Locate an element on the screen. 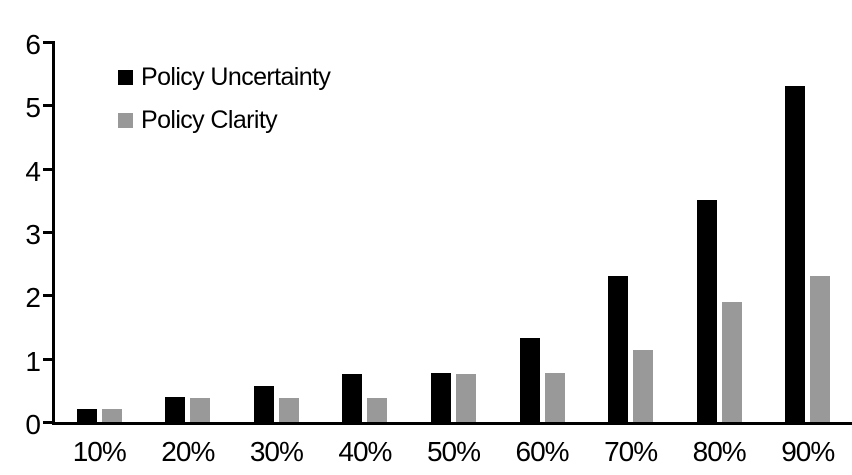  legend-swatch-policy-uncertainty is located at coordinates (125, 77).